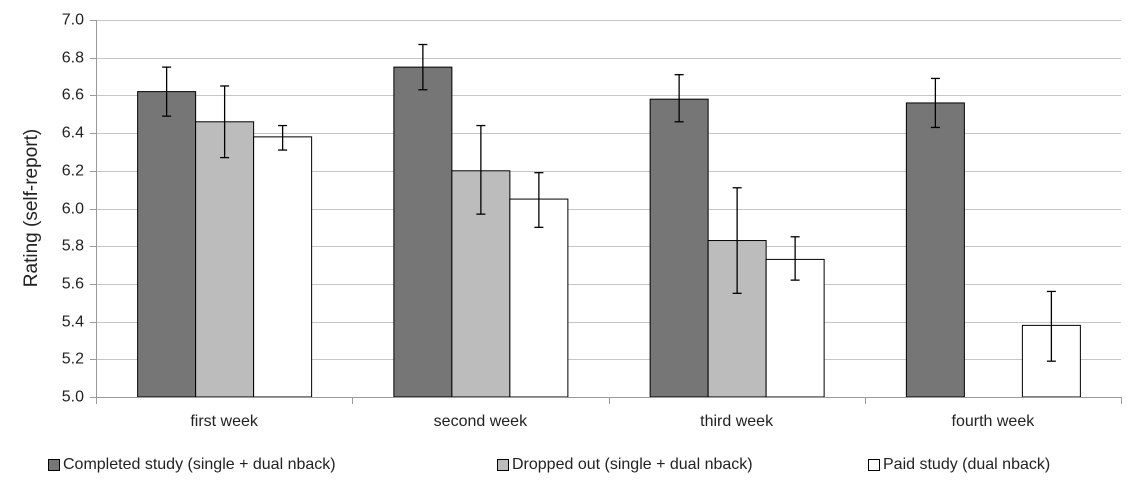 This screenshot has width=1137, height=480. Describe the element at coordinates (224, 421) in the screenshot. I see `x-tick-label: first week` at that location.